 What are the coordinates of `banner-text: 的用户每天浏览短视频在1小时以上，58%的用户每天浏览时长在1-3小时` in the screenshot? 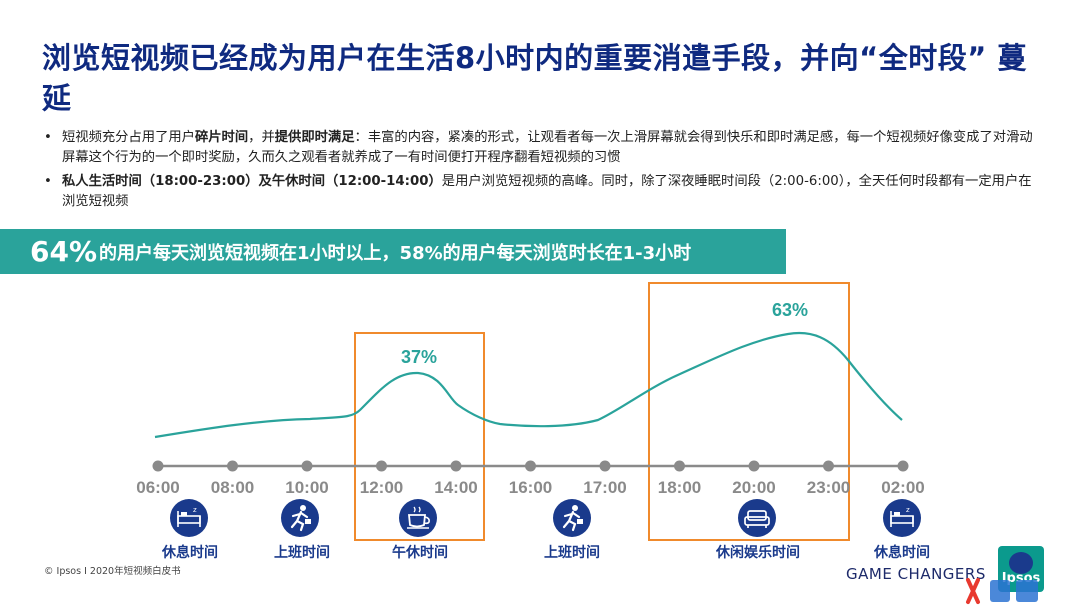 It's located at (395, 253).